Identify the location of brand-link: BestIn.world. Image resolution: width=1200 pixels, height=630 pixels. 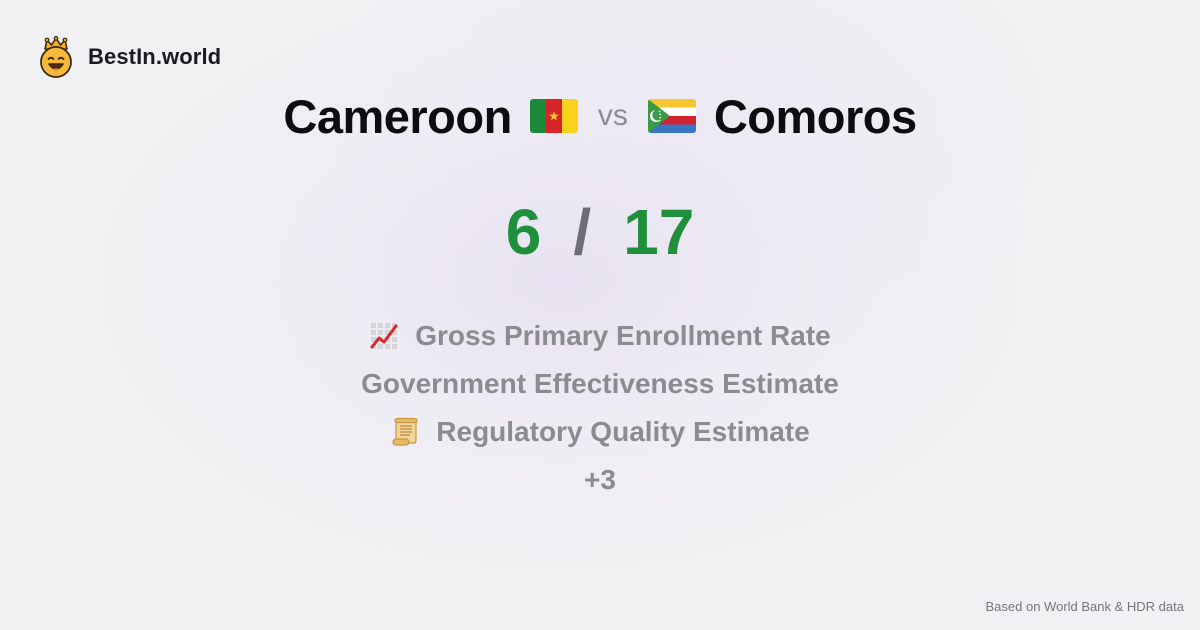
(129, 57).